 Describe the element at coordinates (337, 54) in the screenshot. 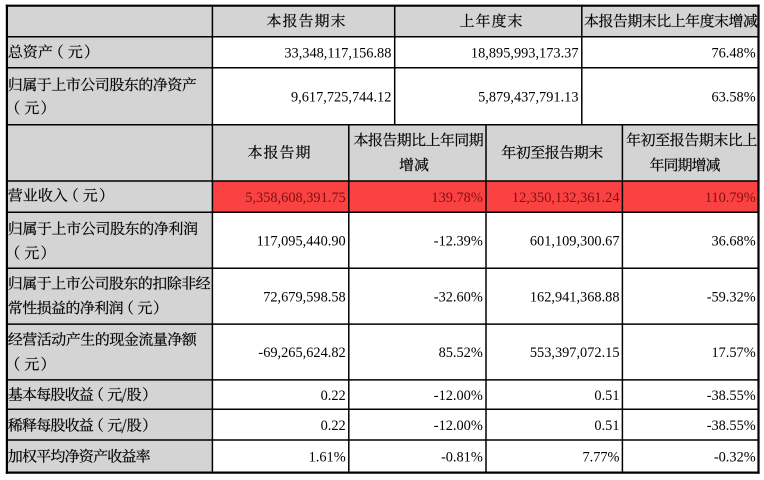

I see `svg-text: 33,348,117,156.88` at that location.